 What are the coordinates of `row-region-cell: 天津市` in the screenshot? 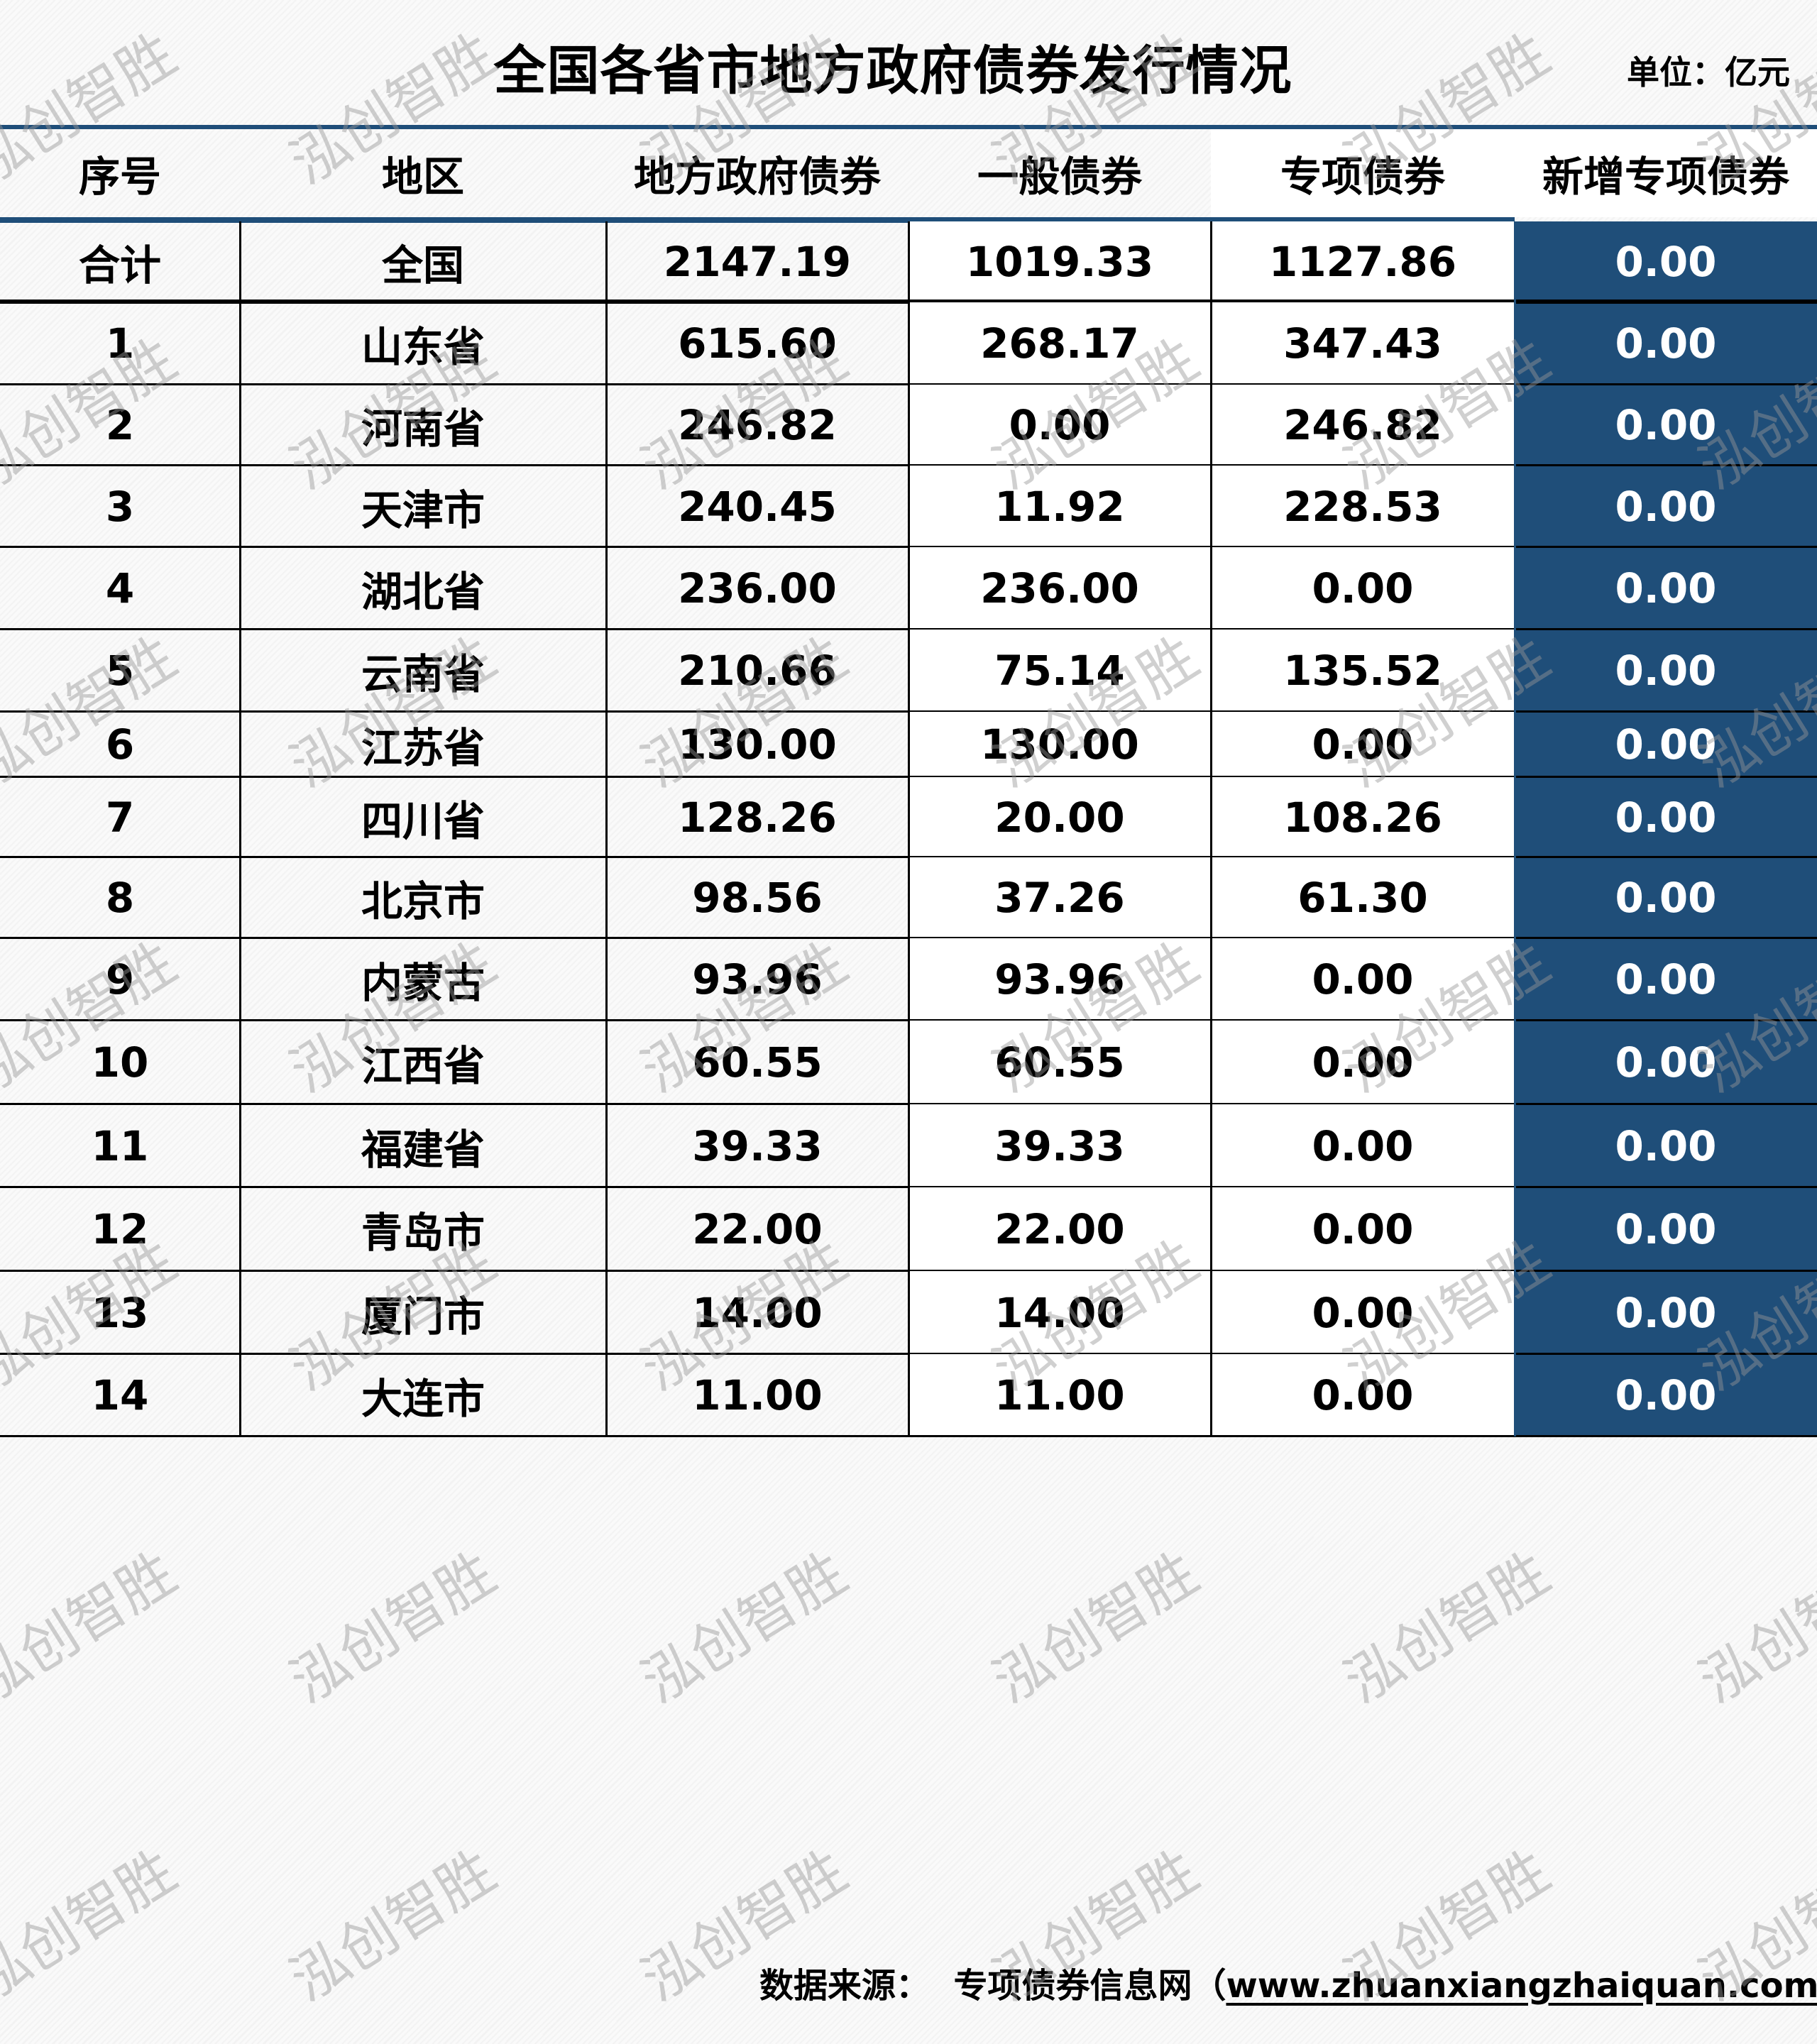 It's located at (423, 509).